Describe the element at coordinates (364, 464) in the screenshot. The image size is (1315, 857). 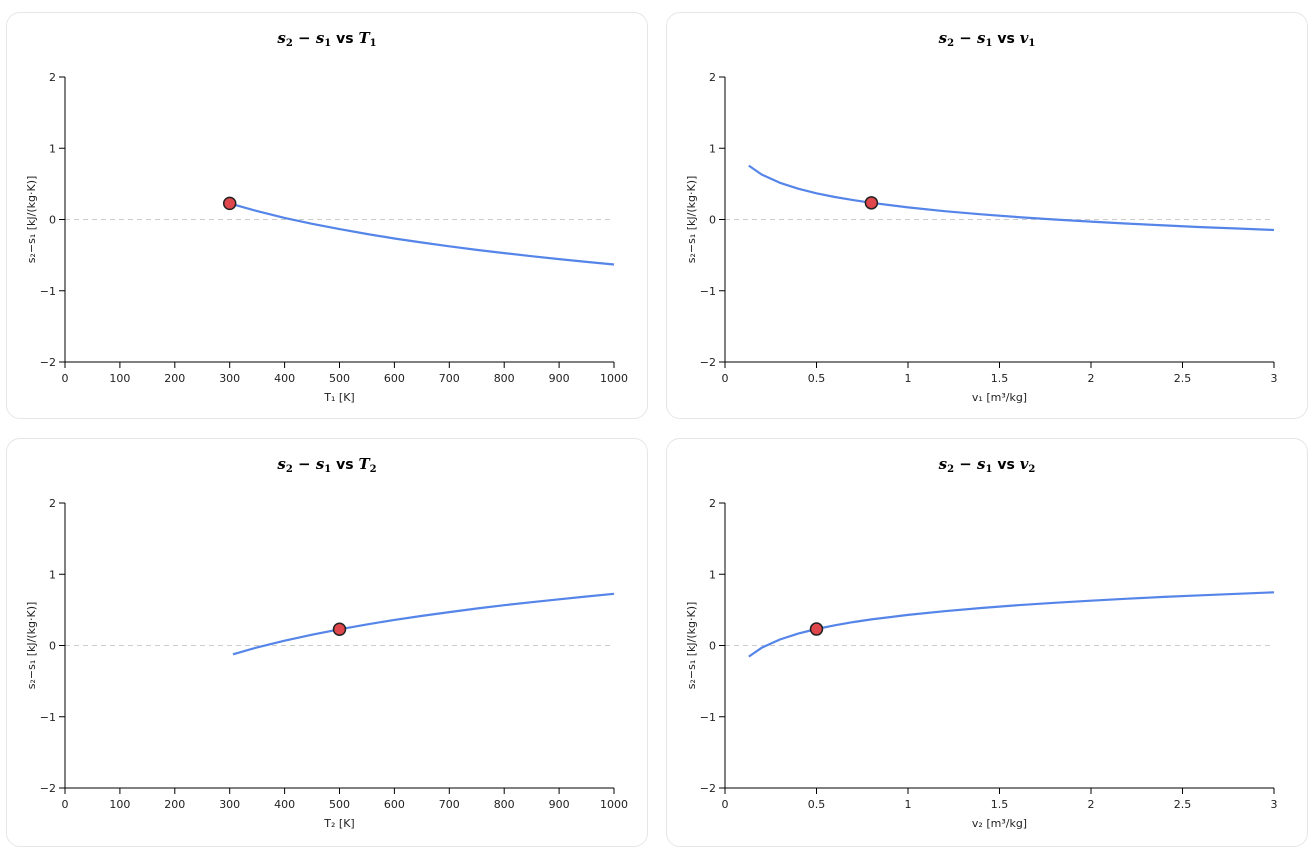
I see `chart-title-part: T` at that location.